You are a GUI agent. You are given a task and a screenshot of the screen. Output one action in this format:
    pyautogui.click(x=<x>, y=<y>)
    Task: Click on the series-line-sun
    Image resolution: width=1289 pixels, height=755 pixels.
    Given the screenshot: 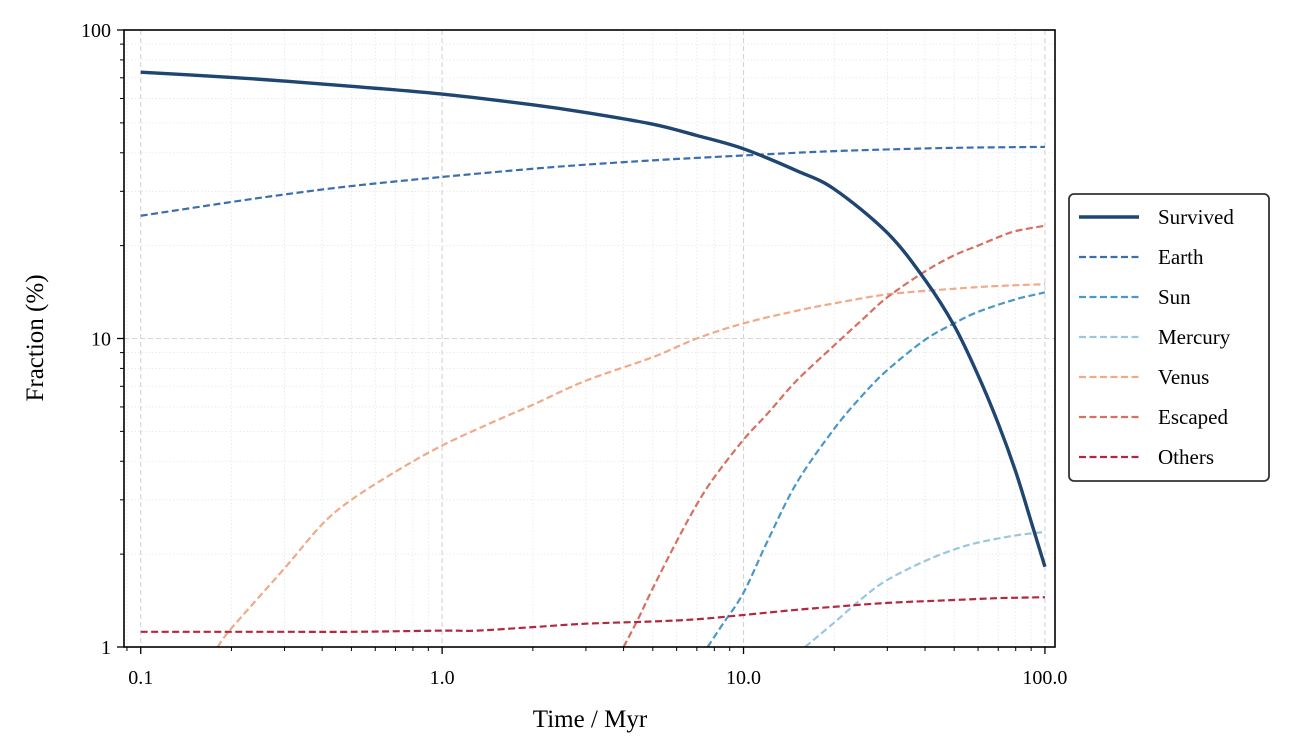 What is the action you would take?
    pyautogui.click(x=876, y=469)
    